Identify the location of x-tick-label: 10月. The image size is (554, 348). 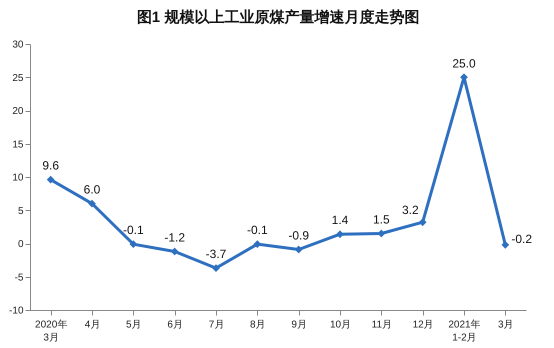
(341, 325).